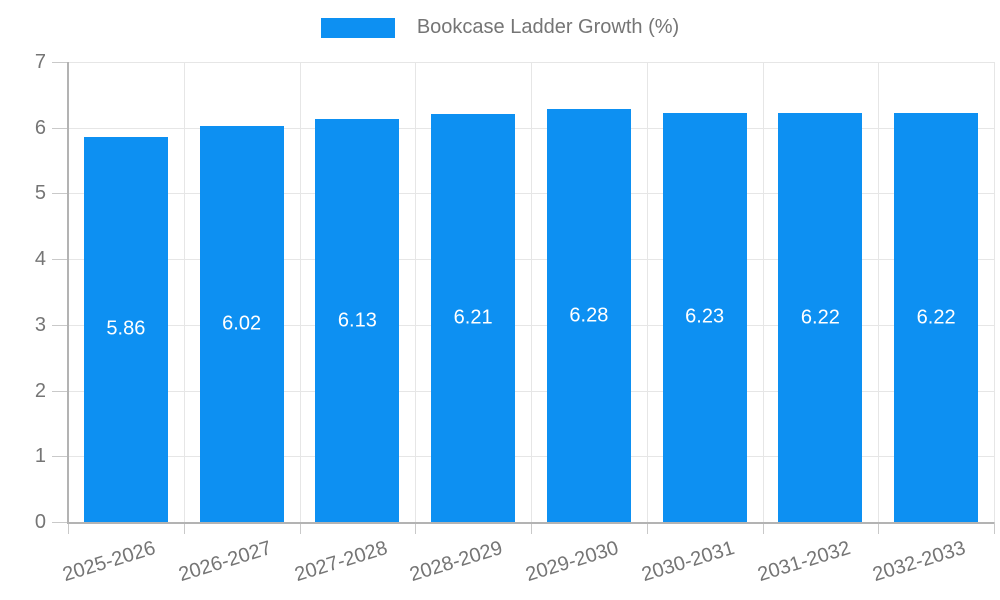 This screenshot has height=600, width=1000. What do you see at coordinates (109, 562) in the screenshot?
I see `x-axis-label: 2025-2026` at bounding box center [109, 562].